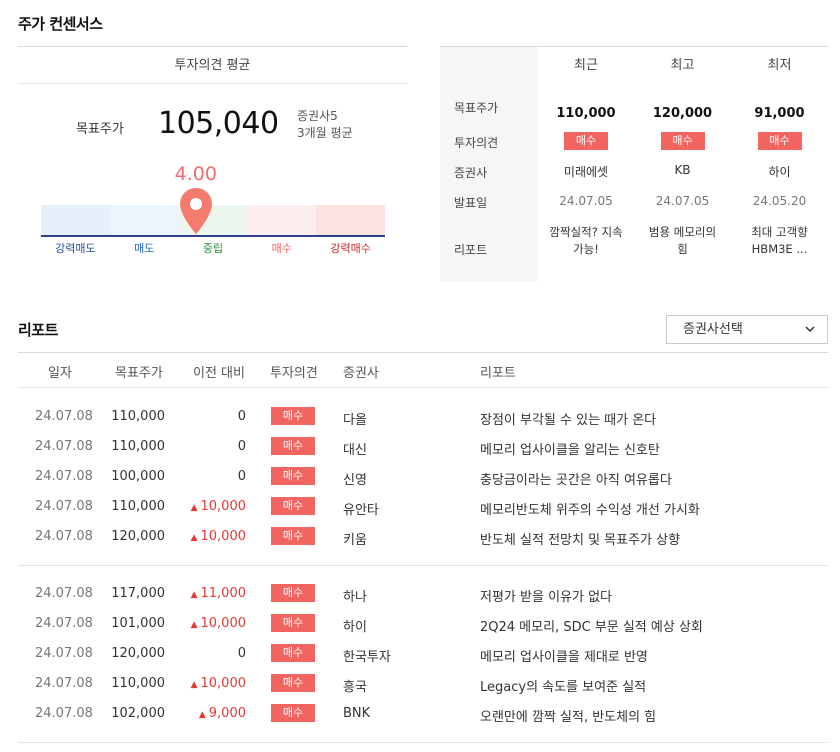 Image resolution: width=840 pixels, height=752 pixels. Describe the element at coordinates (564, 657) in the screenshot. I see `row-report-link: 메모리 업사이클을 제대로 반영` at that location.